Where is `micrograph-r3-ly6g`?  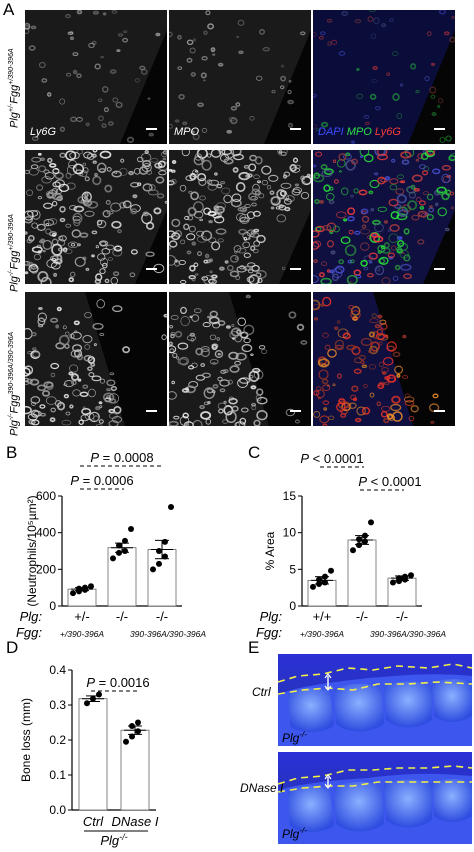 micrograph-r3-ly6g is located at coordinates (96, 359).